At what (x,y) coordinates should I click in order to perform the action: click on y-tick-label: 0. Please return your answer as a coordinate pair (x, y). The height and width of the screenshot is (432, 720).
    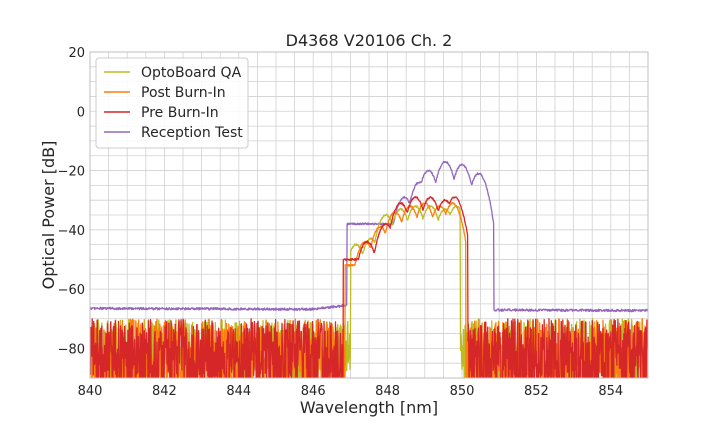
    Looking at the image, I should click on (81, 112).